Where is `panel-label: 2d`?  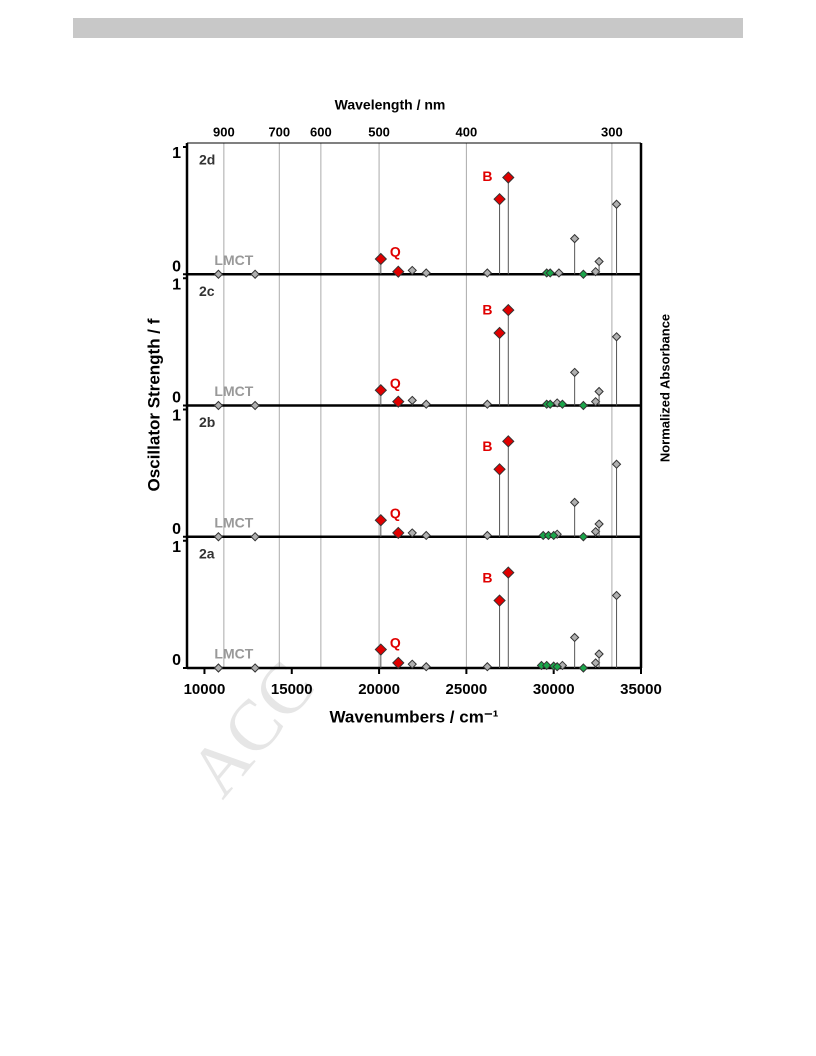
panel-label: 2d is located at coordinates (207, 160).